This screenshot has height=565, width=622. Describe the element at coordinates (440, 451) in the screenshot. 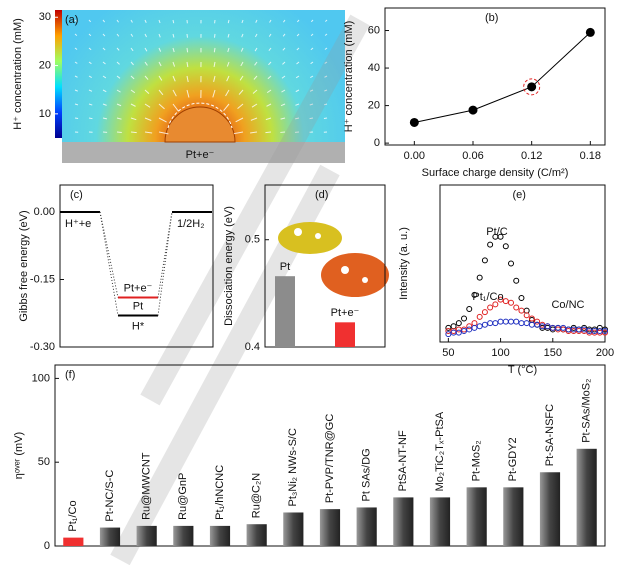

I see `bar-label: Mo₂TiC₂Tₓ-PtSA` at that location.